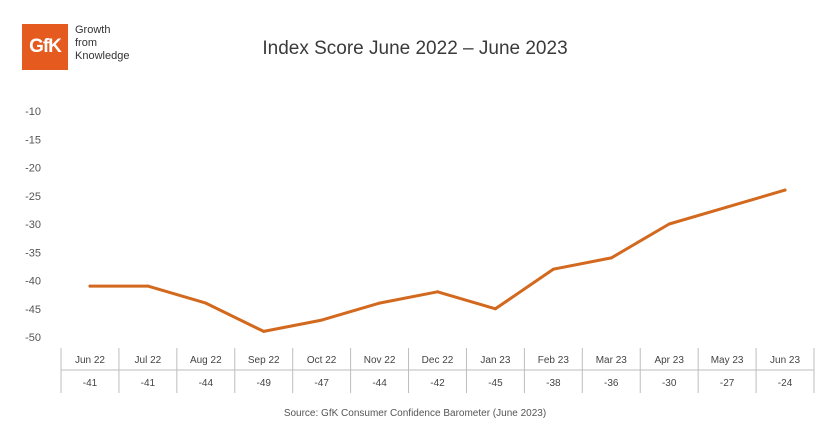  What do you see at coordinates (611, 383) in the screenshot?
I see `data-label: -36` at bounding box center [611, 383].